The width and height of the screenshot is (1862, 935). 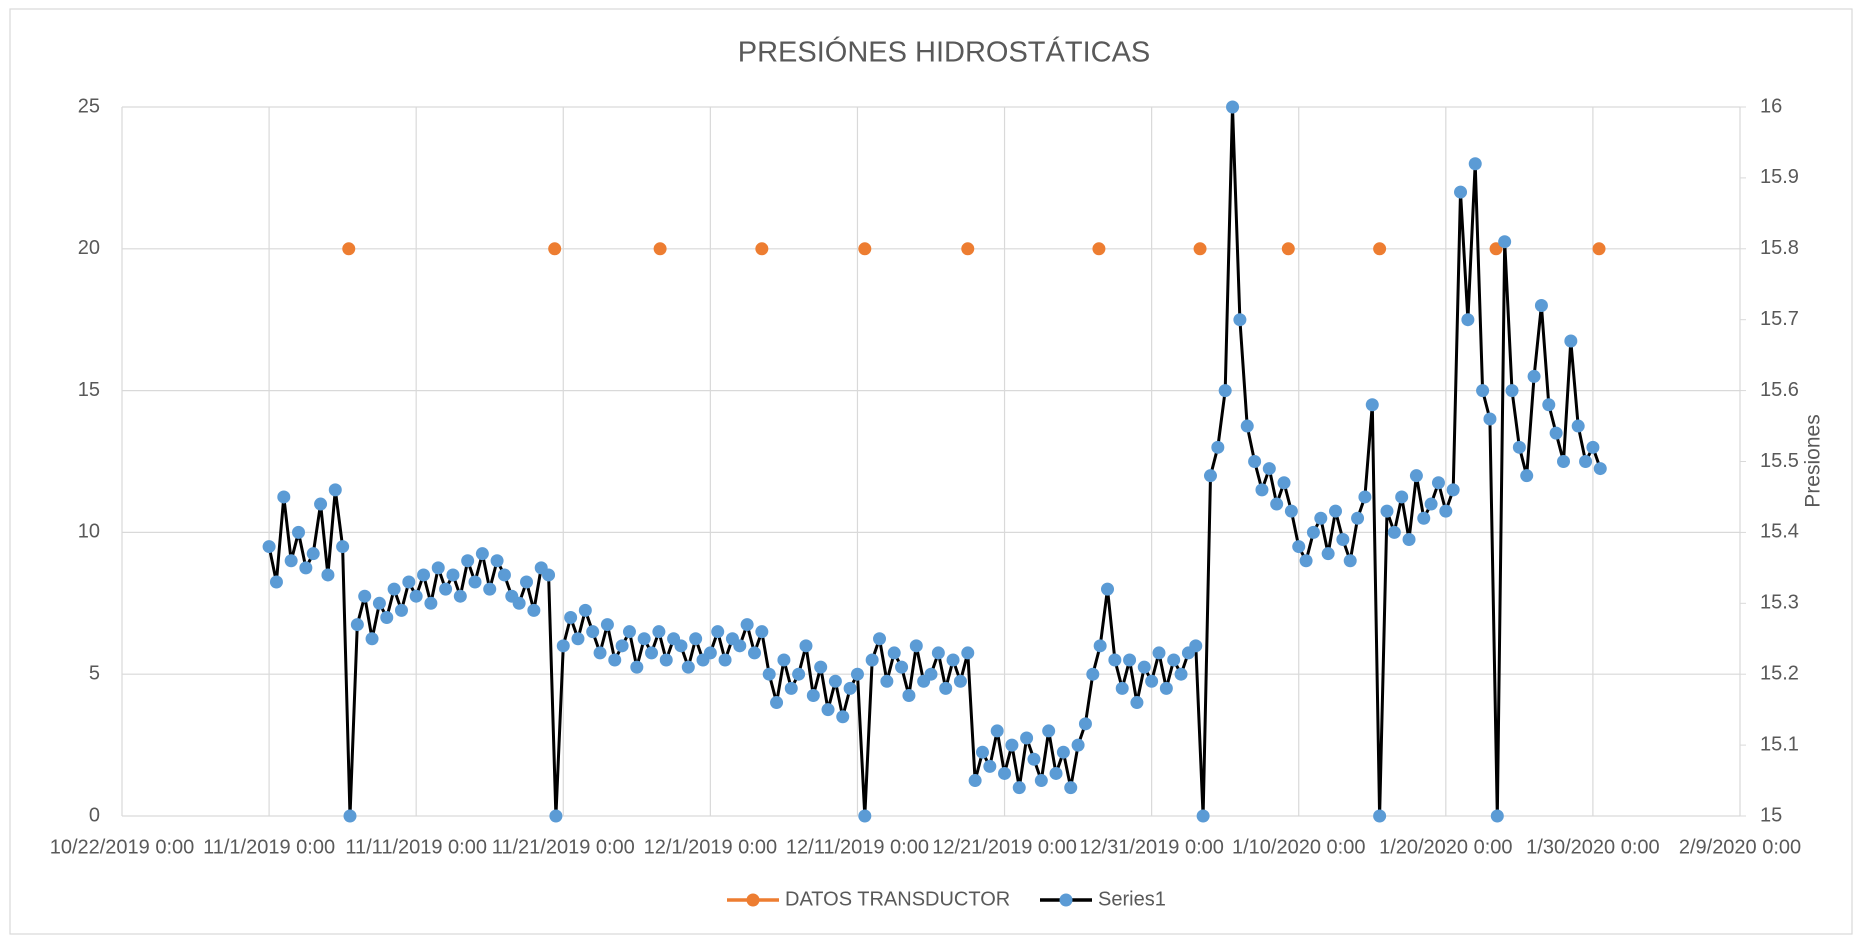 I want to click on x-tick-label: 11/11/2019 0:00, so click(x=416, y=847).